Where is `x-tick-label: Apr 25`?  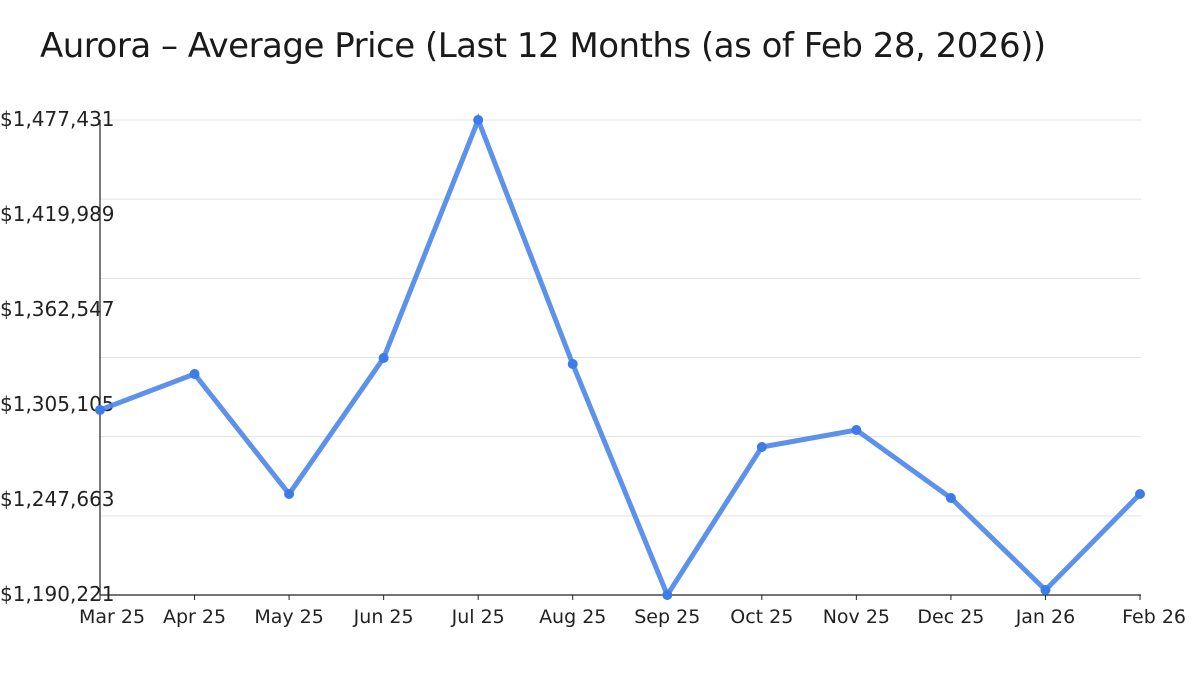 x-tick-label: Apr 25 is located at coordinates (194, 617).